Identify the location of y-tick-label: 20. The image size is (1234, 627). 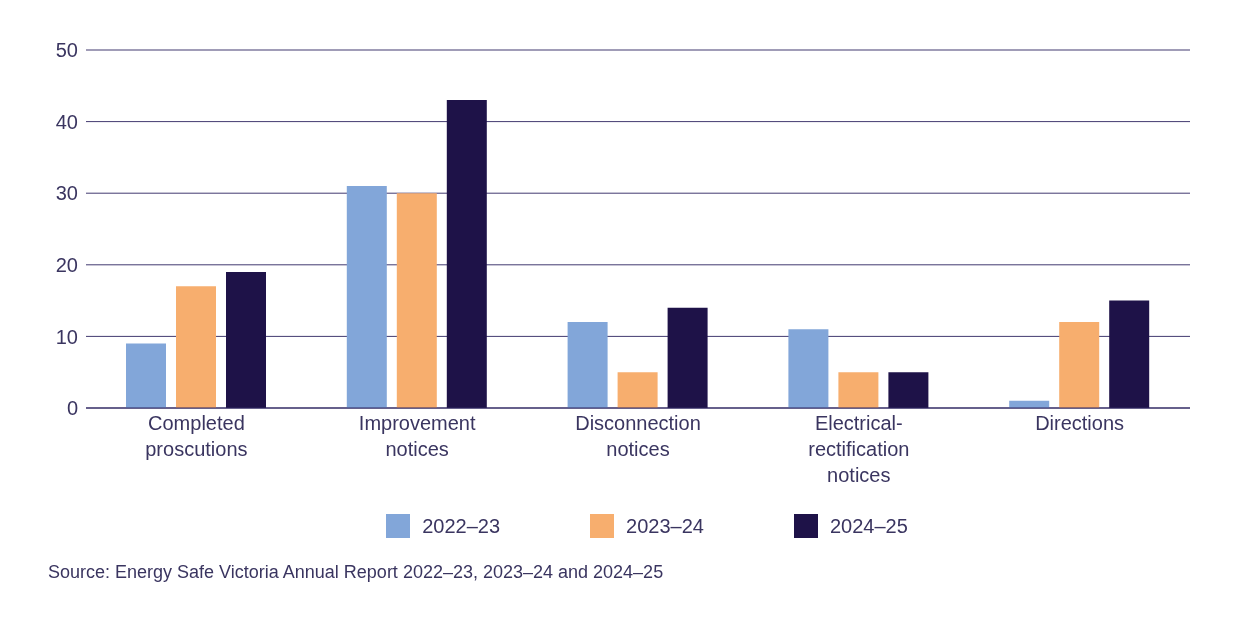
(66, 264).